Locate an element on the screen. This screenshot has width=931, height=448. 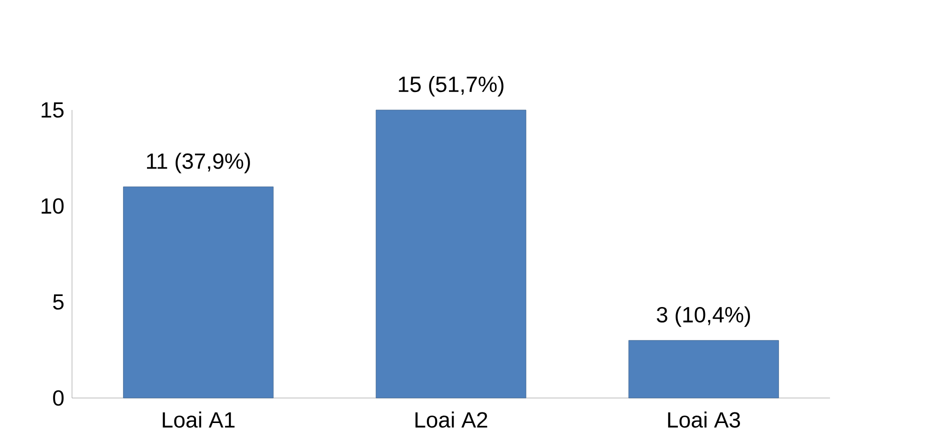
data-label: 3 (10,4%) is located at coordinates (703, 316).